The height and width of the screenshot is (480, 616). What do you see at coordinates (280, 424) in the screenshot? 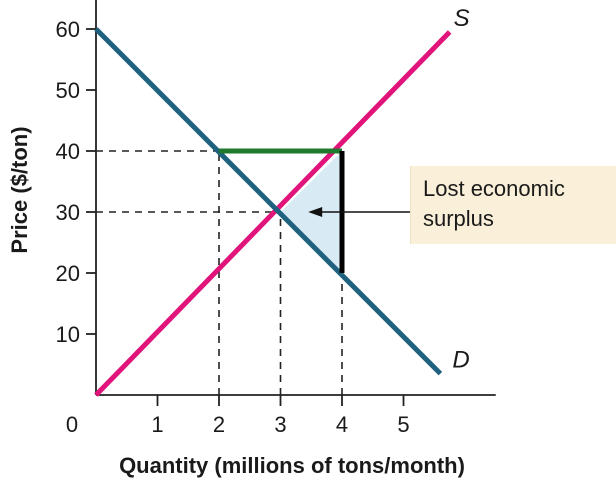
I see `x-tick-label-3: 3` at bounding box center [280, 424].